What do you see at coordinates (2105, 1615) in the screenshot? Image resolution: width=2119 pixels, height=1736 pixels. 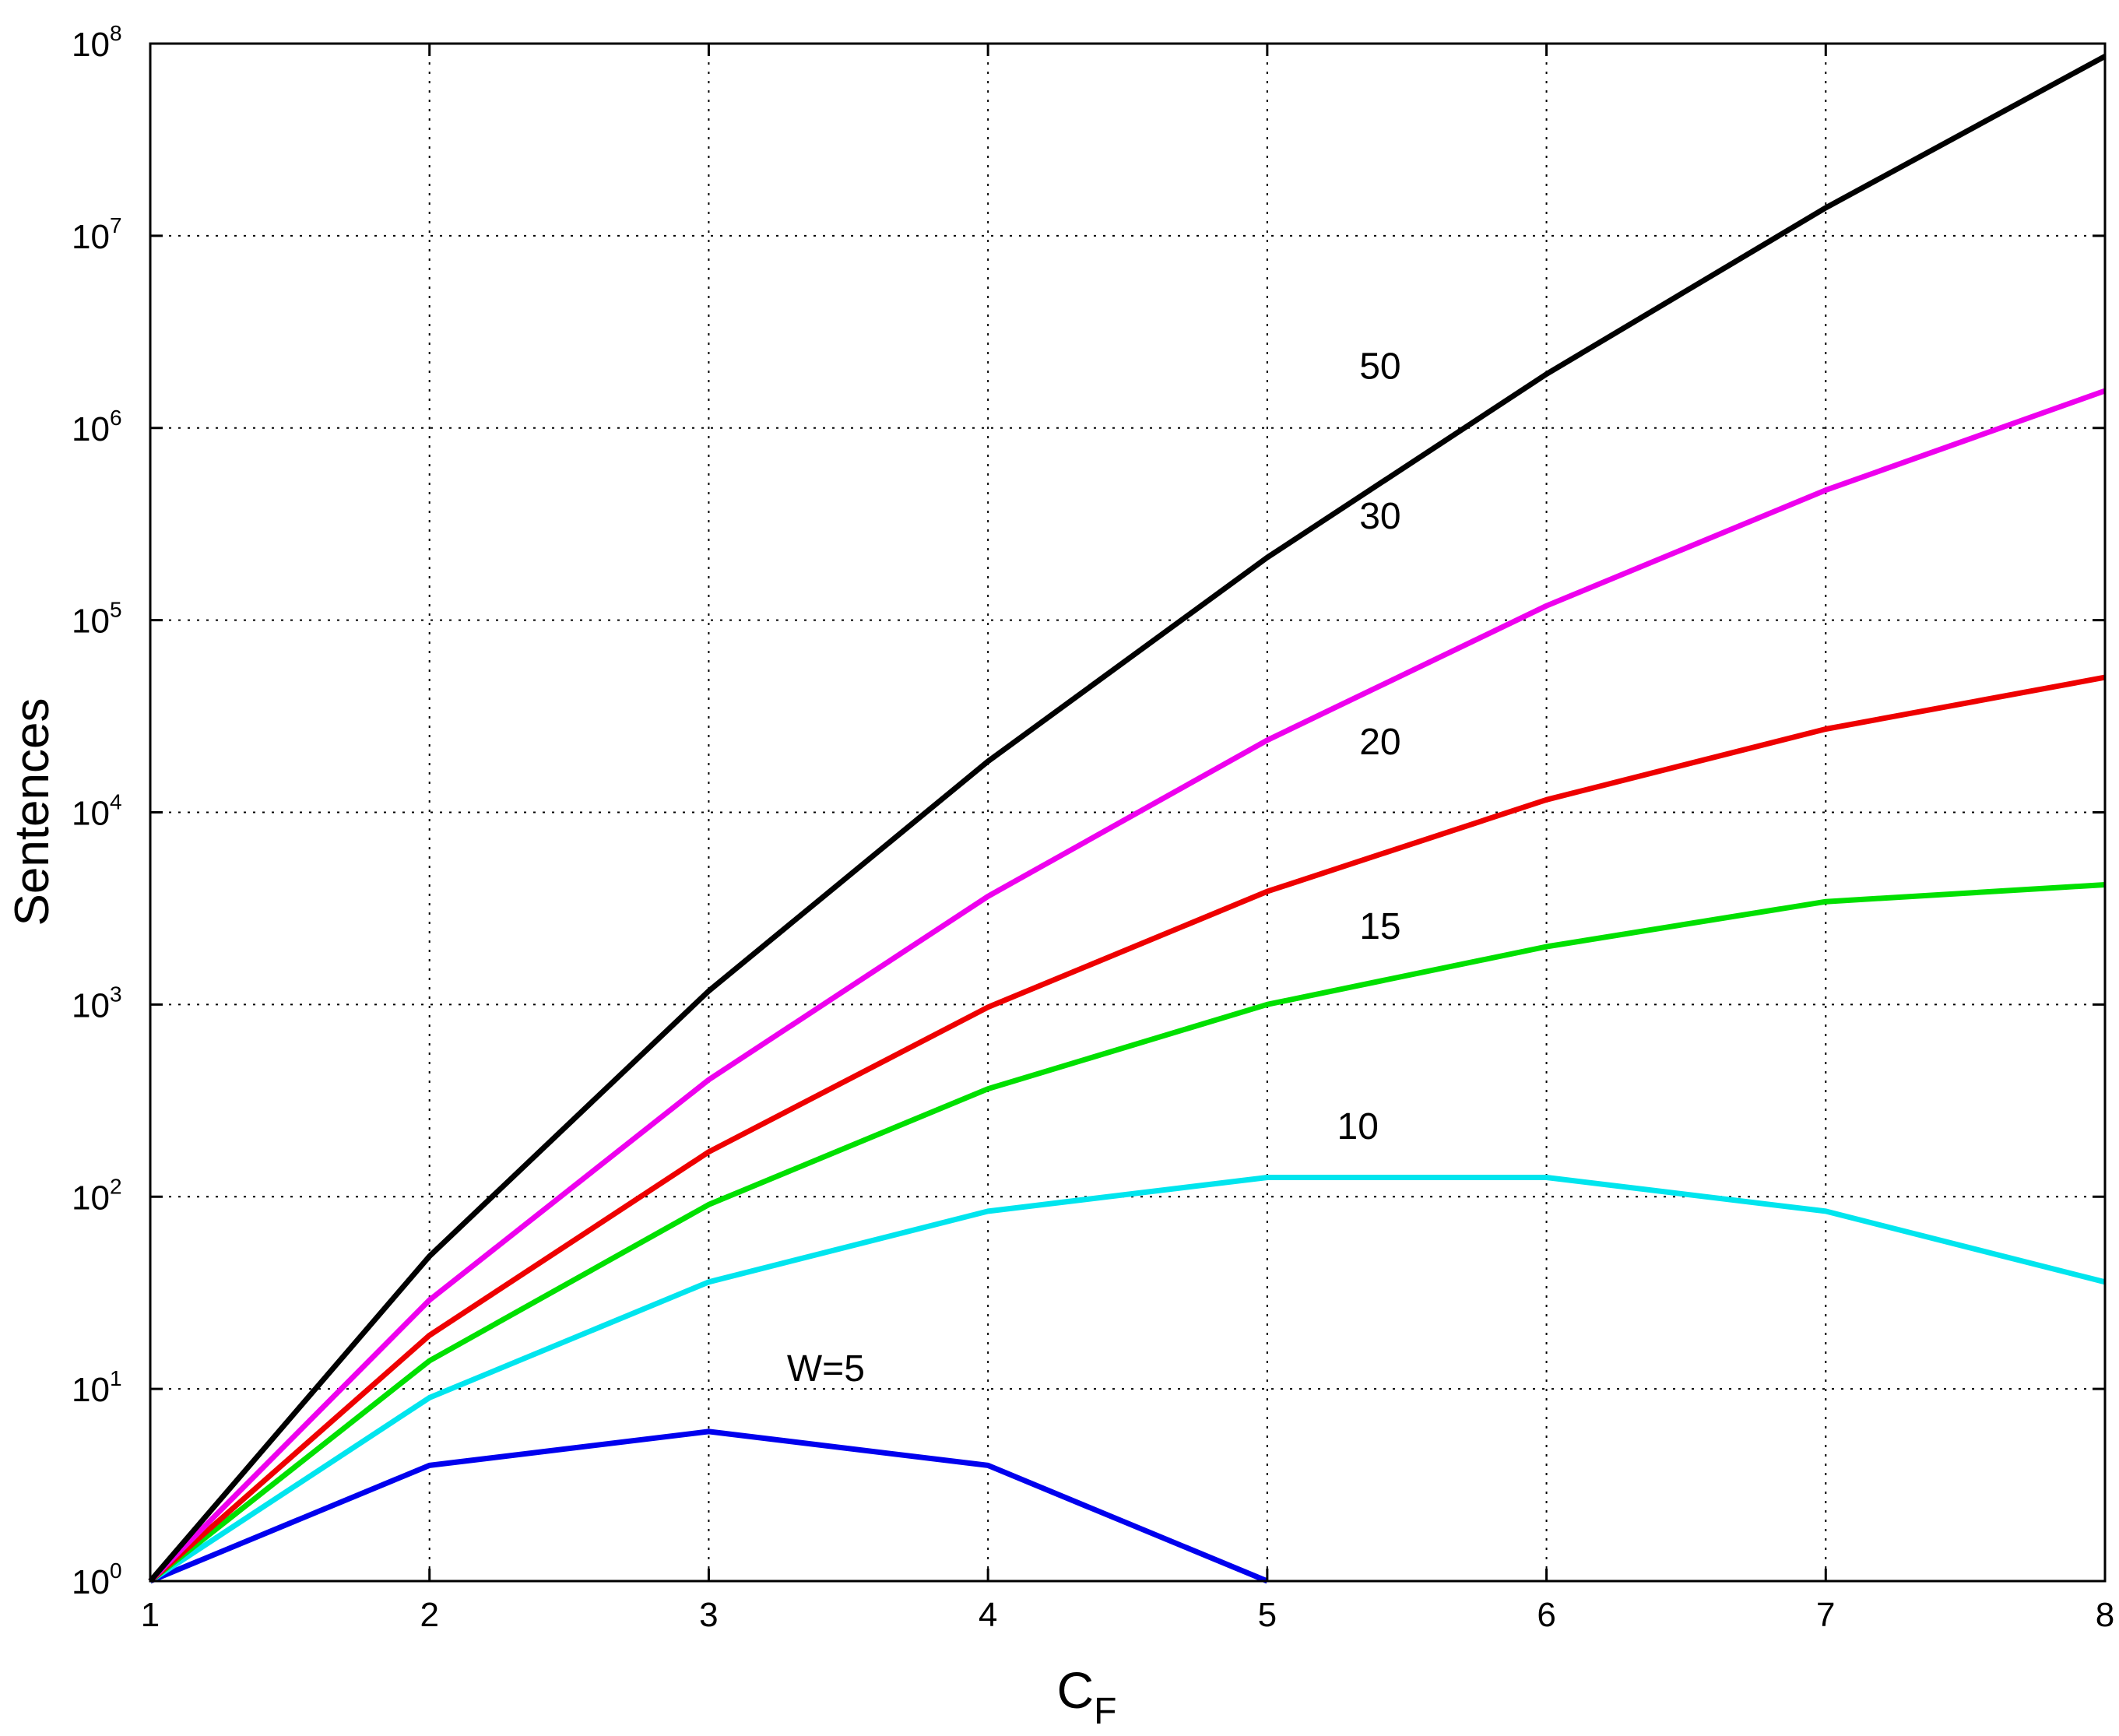 I see `x-tick-label: 8` at bounding box center [2105, 1615].